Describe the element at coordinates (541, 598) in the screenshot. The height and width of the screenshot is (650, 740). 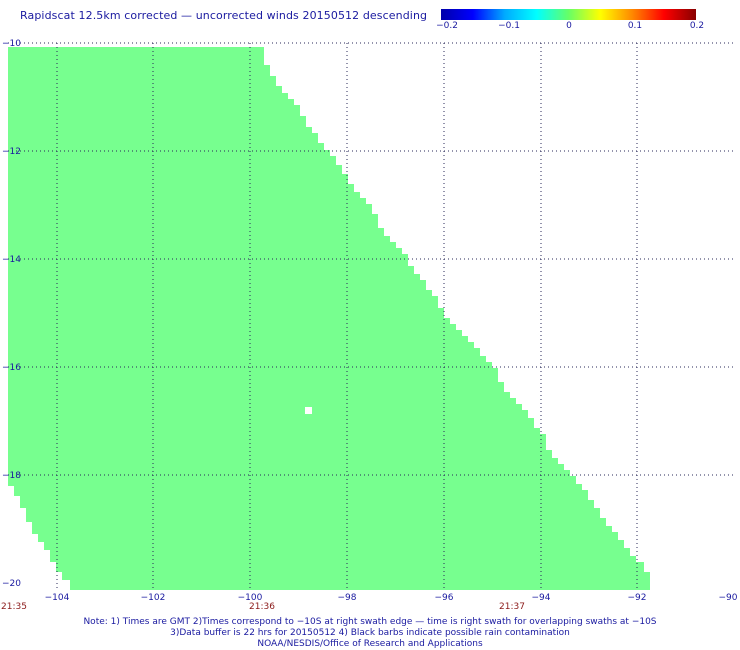
I see `lon-label: −94` at that location.